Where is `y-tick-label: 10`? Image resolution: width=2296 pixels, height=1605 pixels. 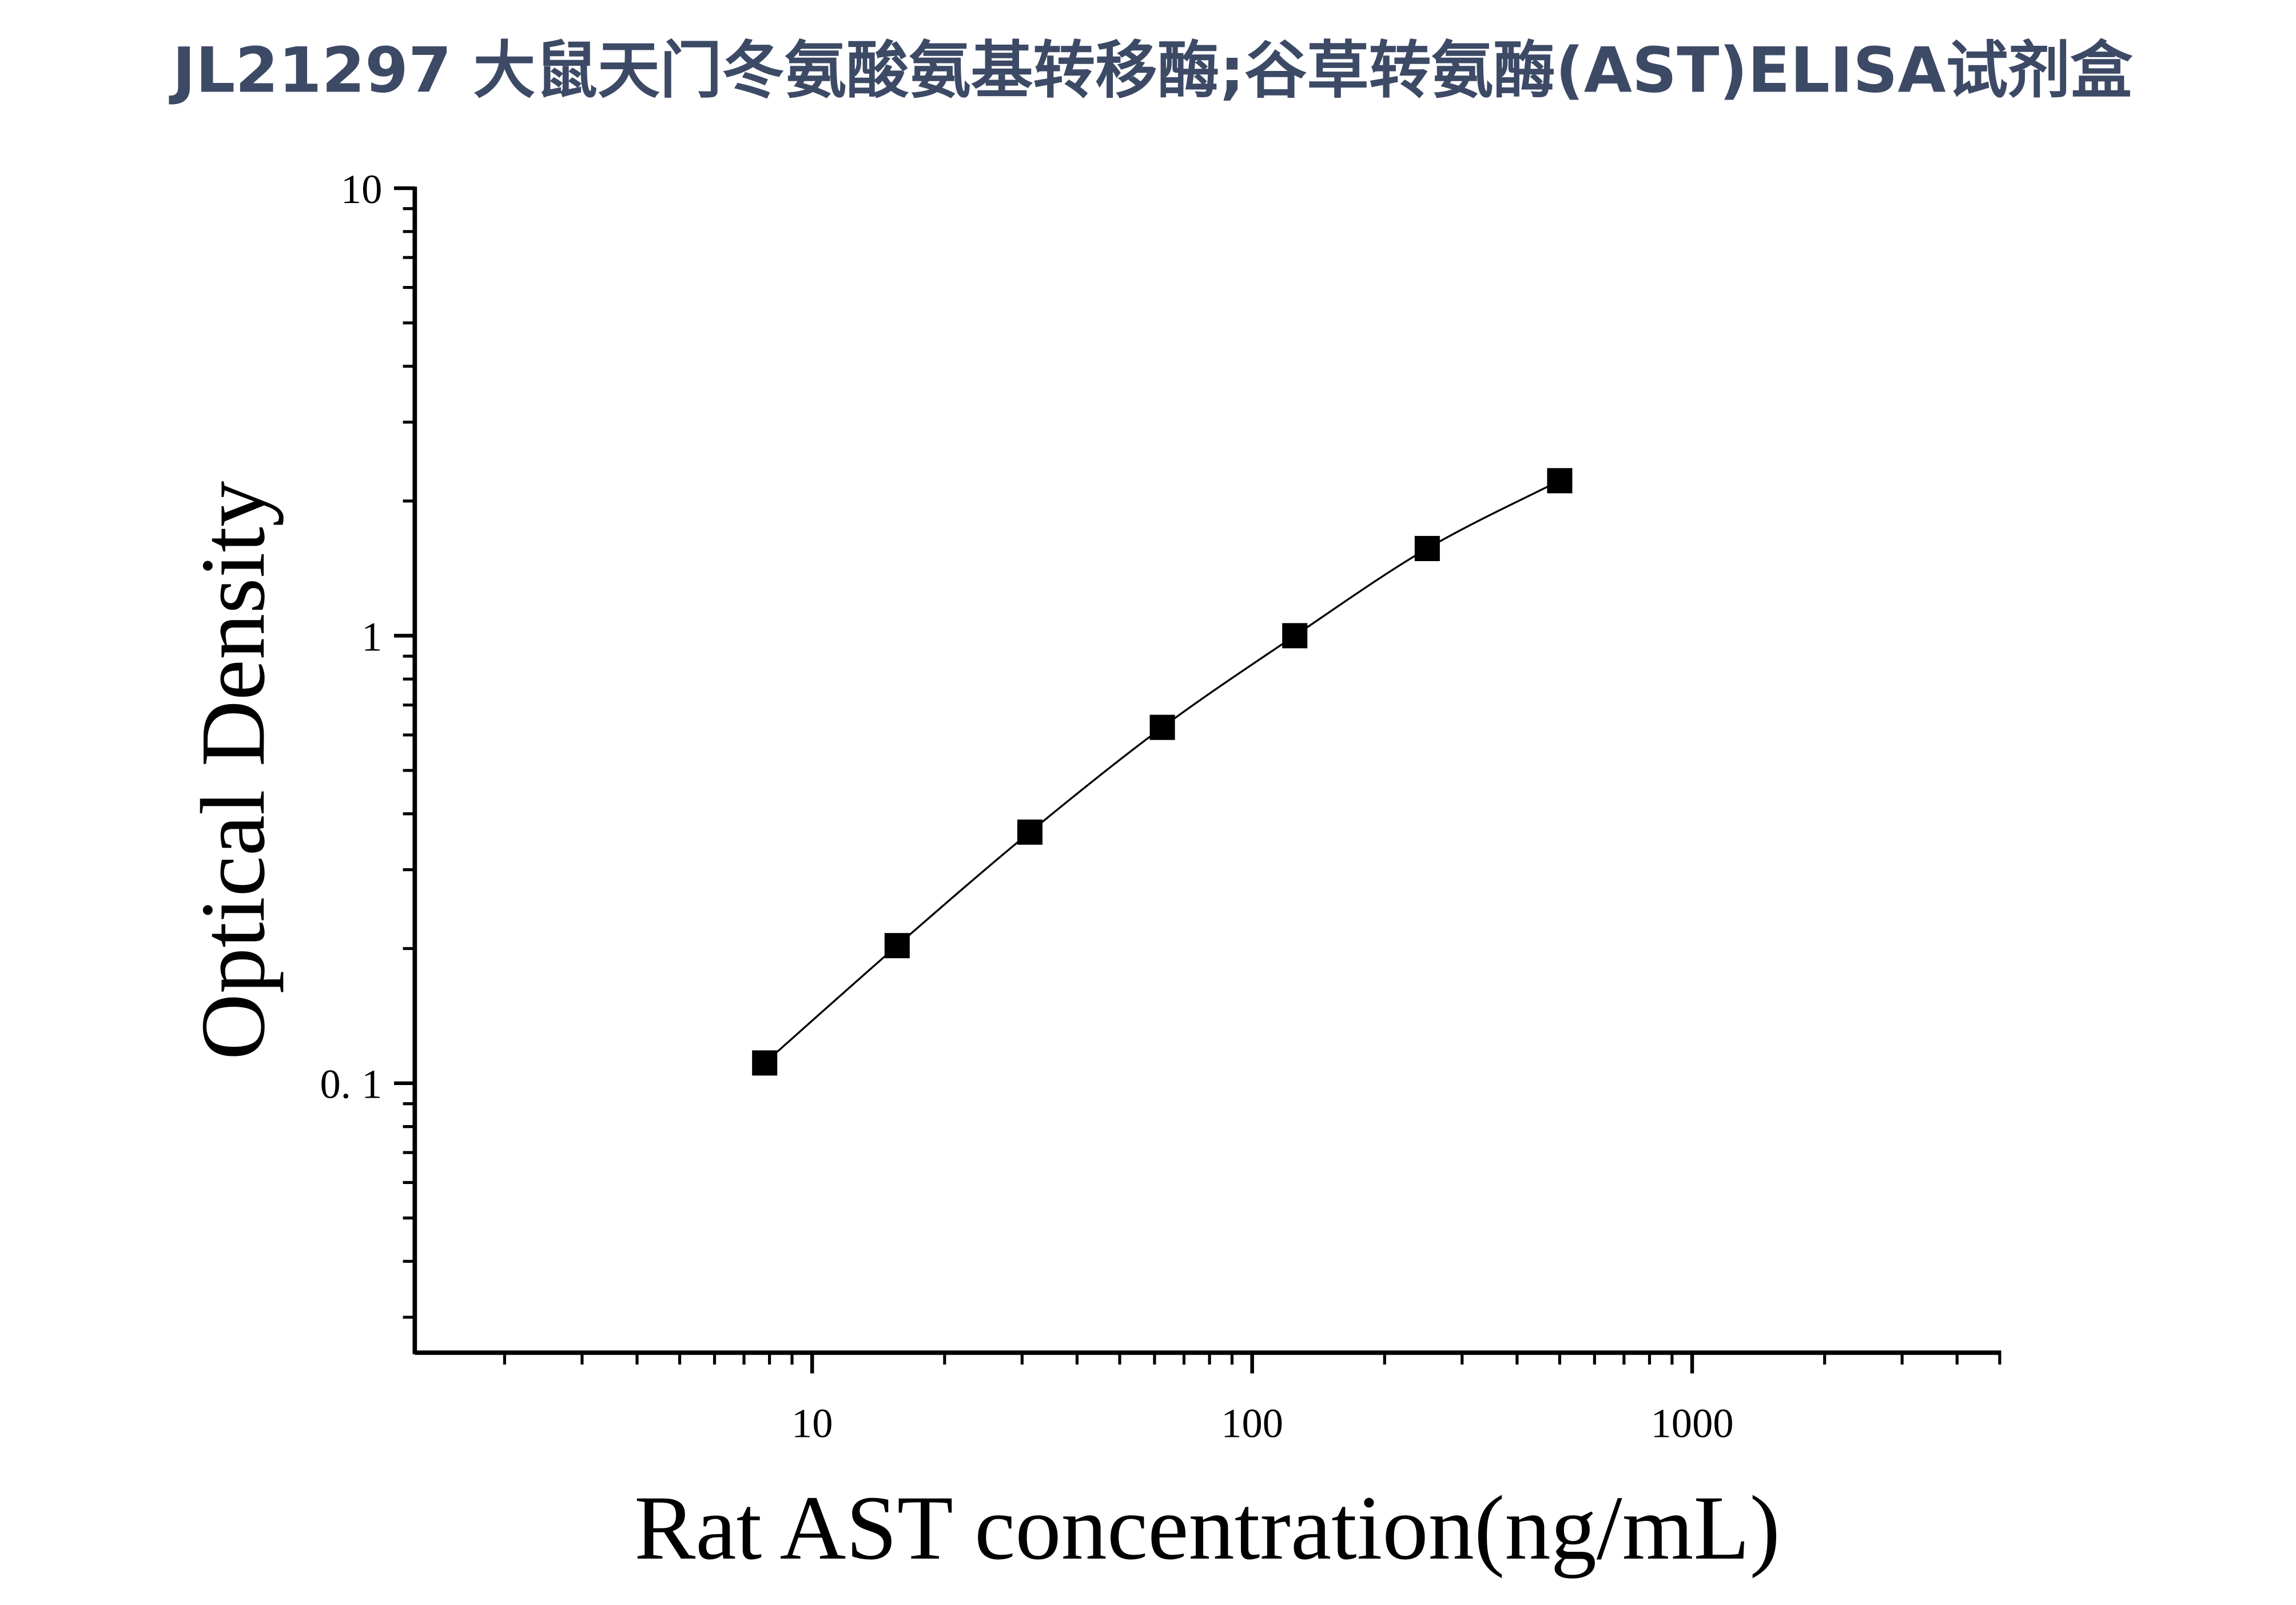 y-tick-label: 10 is located at coordinates (362, 189).